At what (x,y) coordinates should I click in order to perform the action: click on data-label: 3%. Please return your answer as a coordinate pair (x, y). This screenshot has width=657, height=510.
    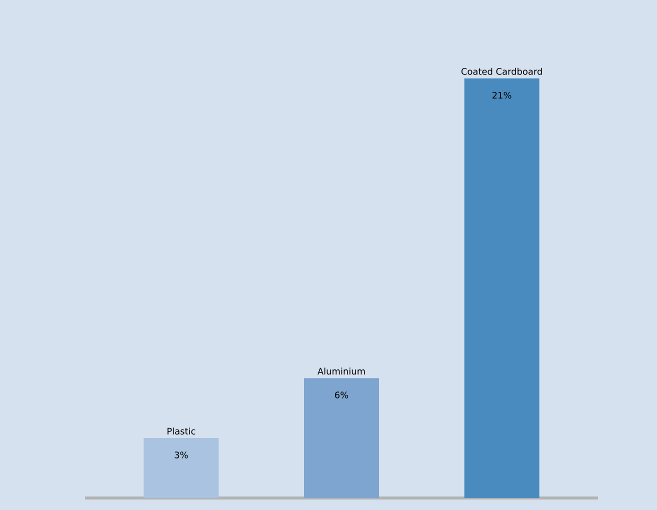
    Looking at the image, I should click on (181, 455).